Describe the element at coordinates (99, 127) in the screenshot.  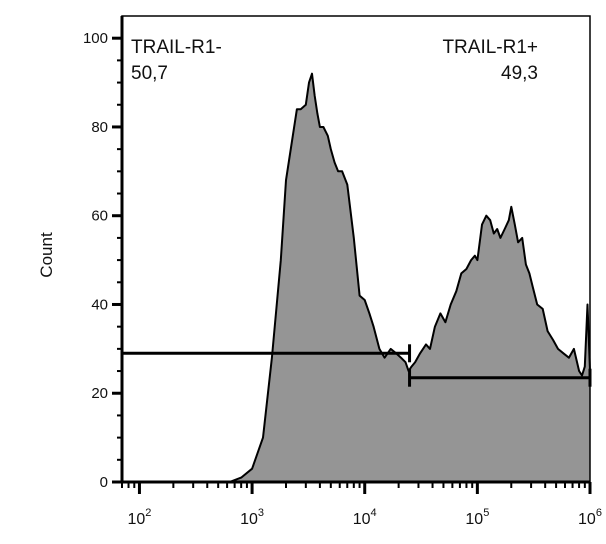
I see `y-tick-label-80: 80` at that location.